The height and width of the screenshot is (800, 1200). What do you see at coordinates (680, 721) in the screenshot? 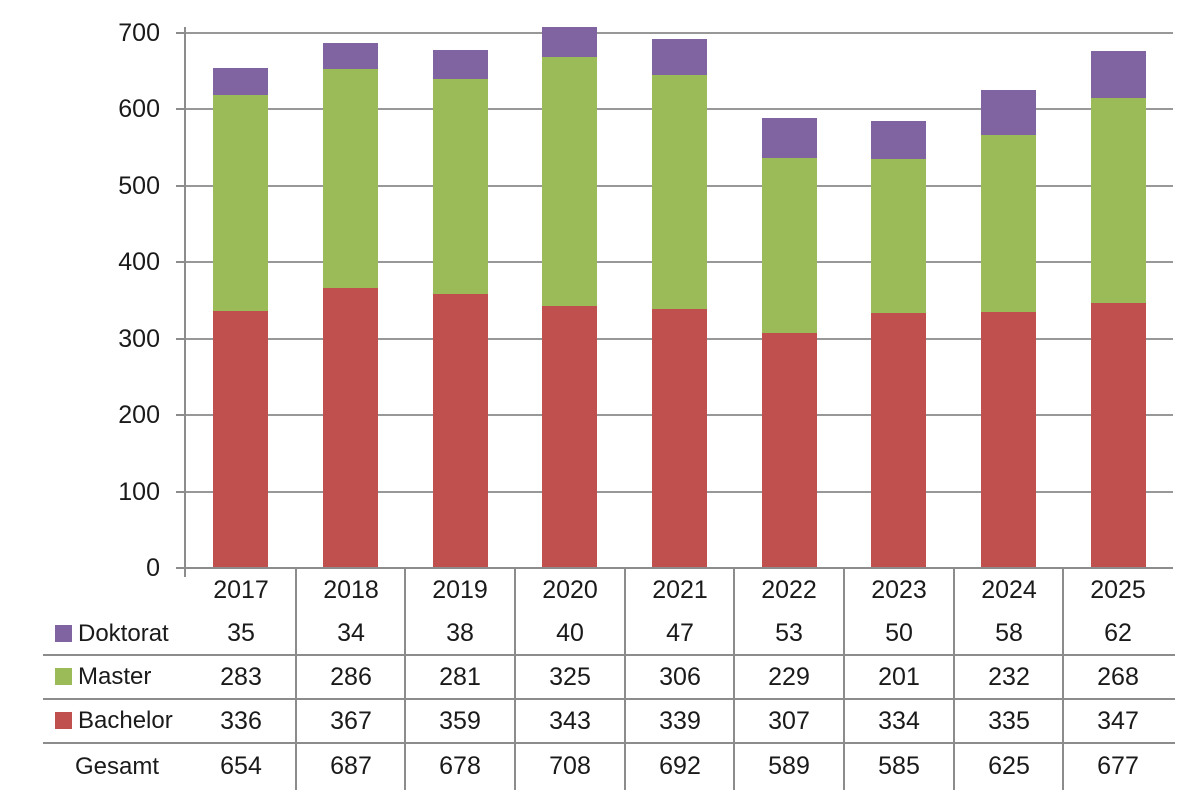
I see `cell-bachelor-2021: 339` at bounding box center [680, 721].